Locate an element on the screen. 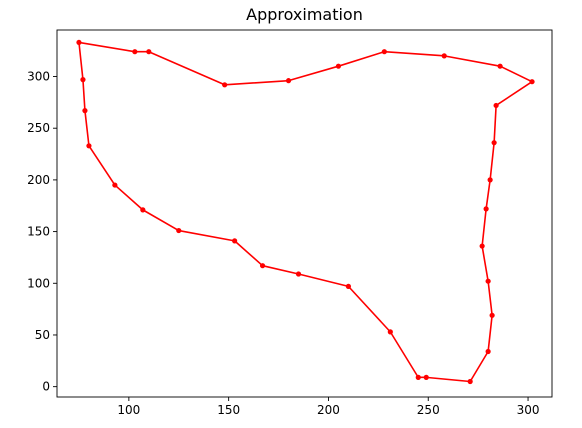 The width and height of the screenshot is (582, 428). x-tick-label: 250 is located at coordinates (428, 410).